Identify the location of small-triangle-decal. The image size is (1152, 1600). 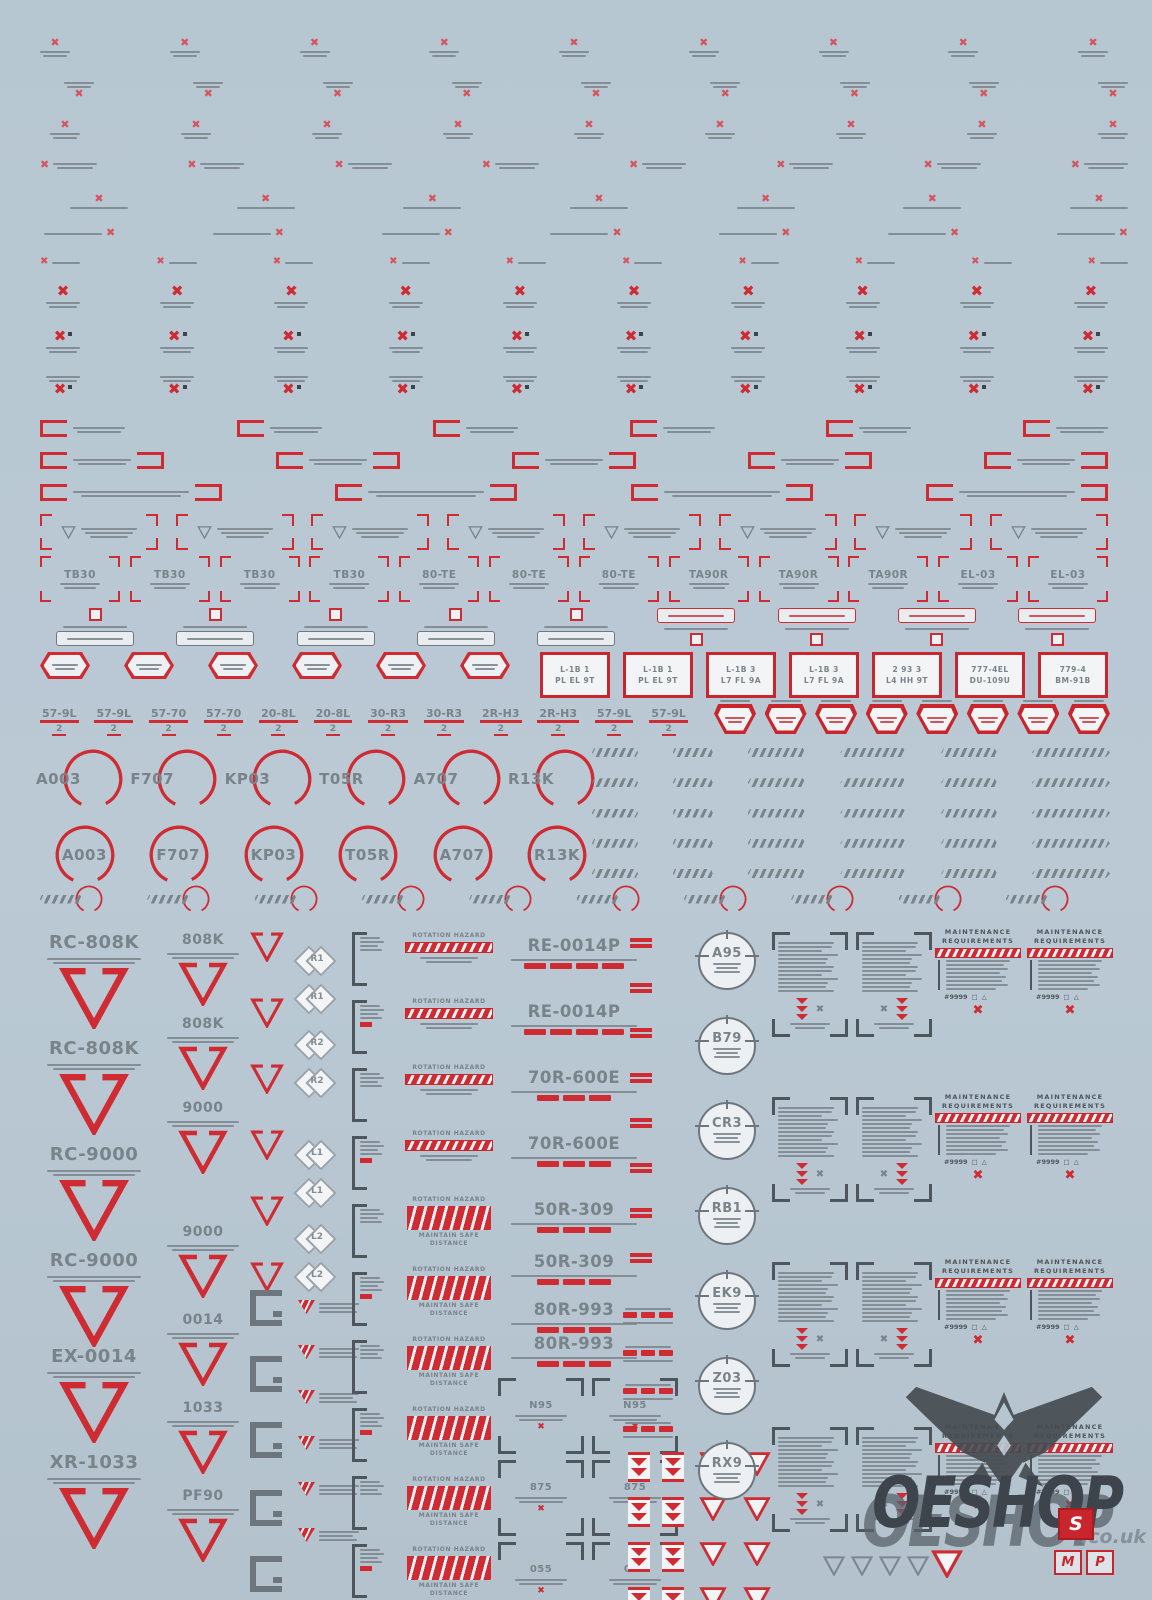
(267, 948).